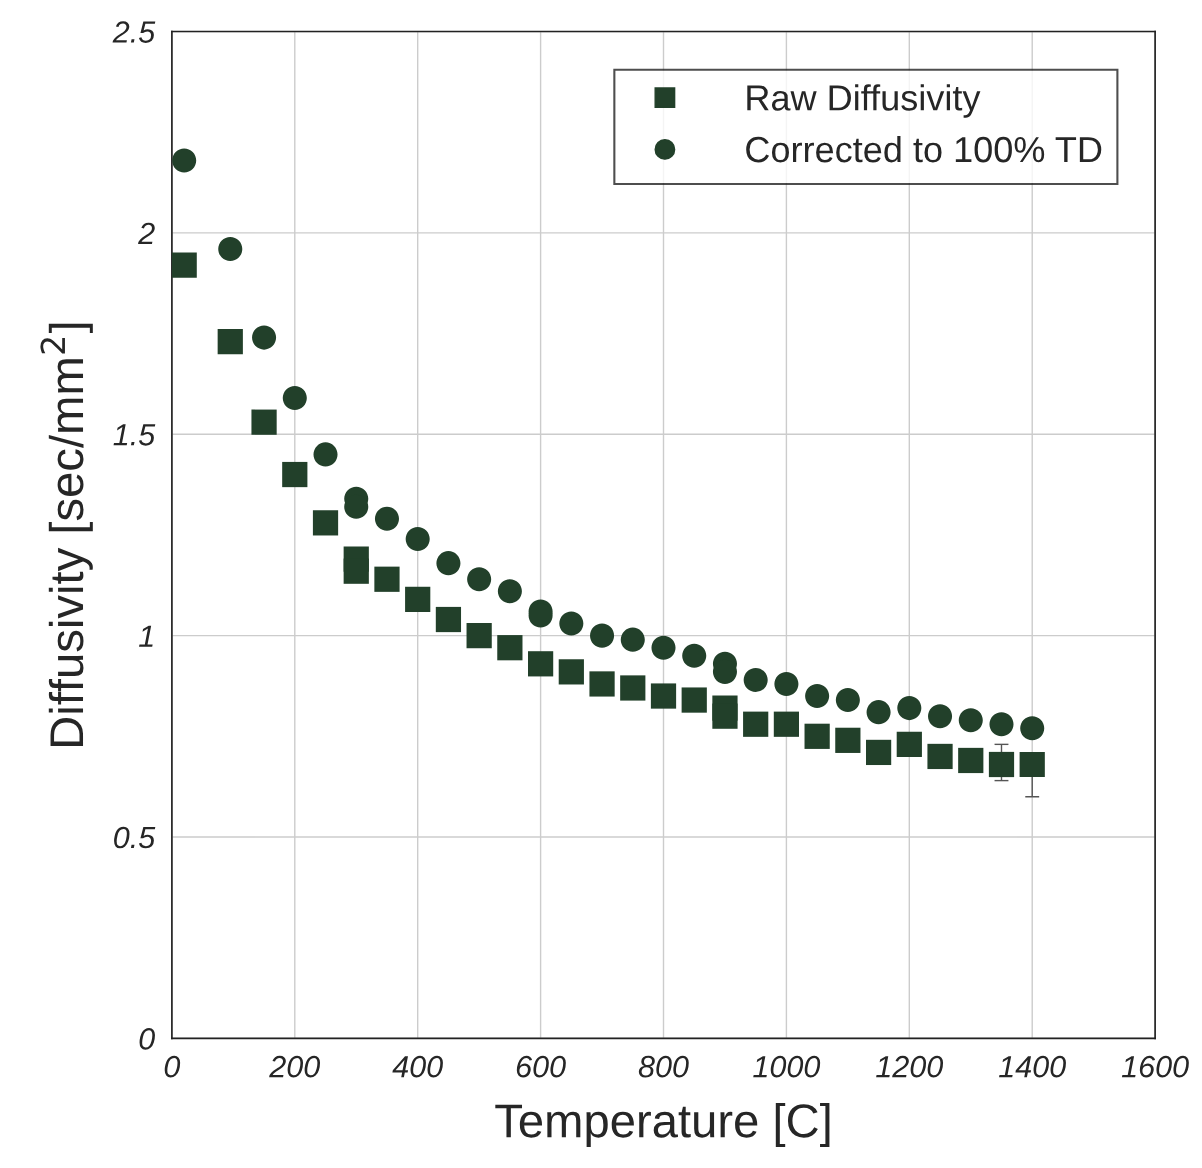 This screenshot has width=1202, height=1168. I want to click on x-tick-label: 1200, so click(910, 1066).